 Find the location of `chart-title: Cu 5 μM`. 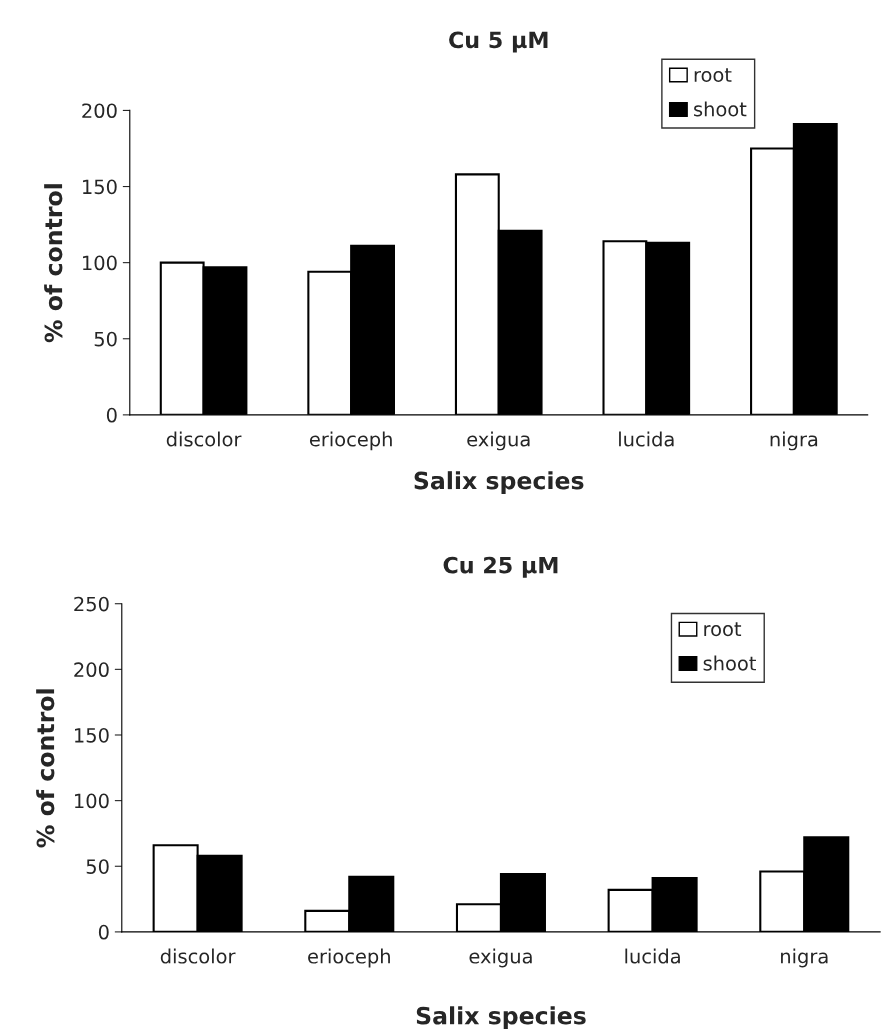

chart-title: Cu 5 μM is located at coordinates (498, 42).